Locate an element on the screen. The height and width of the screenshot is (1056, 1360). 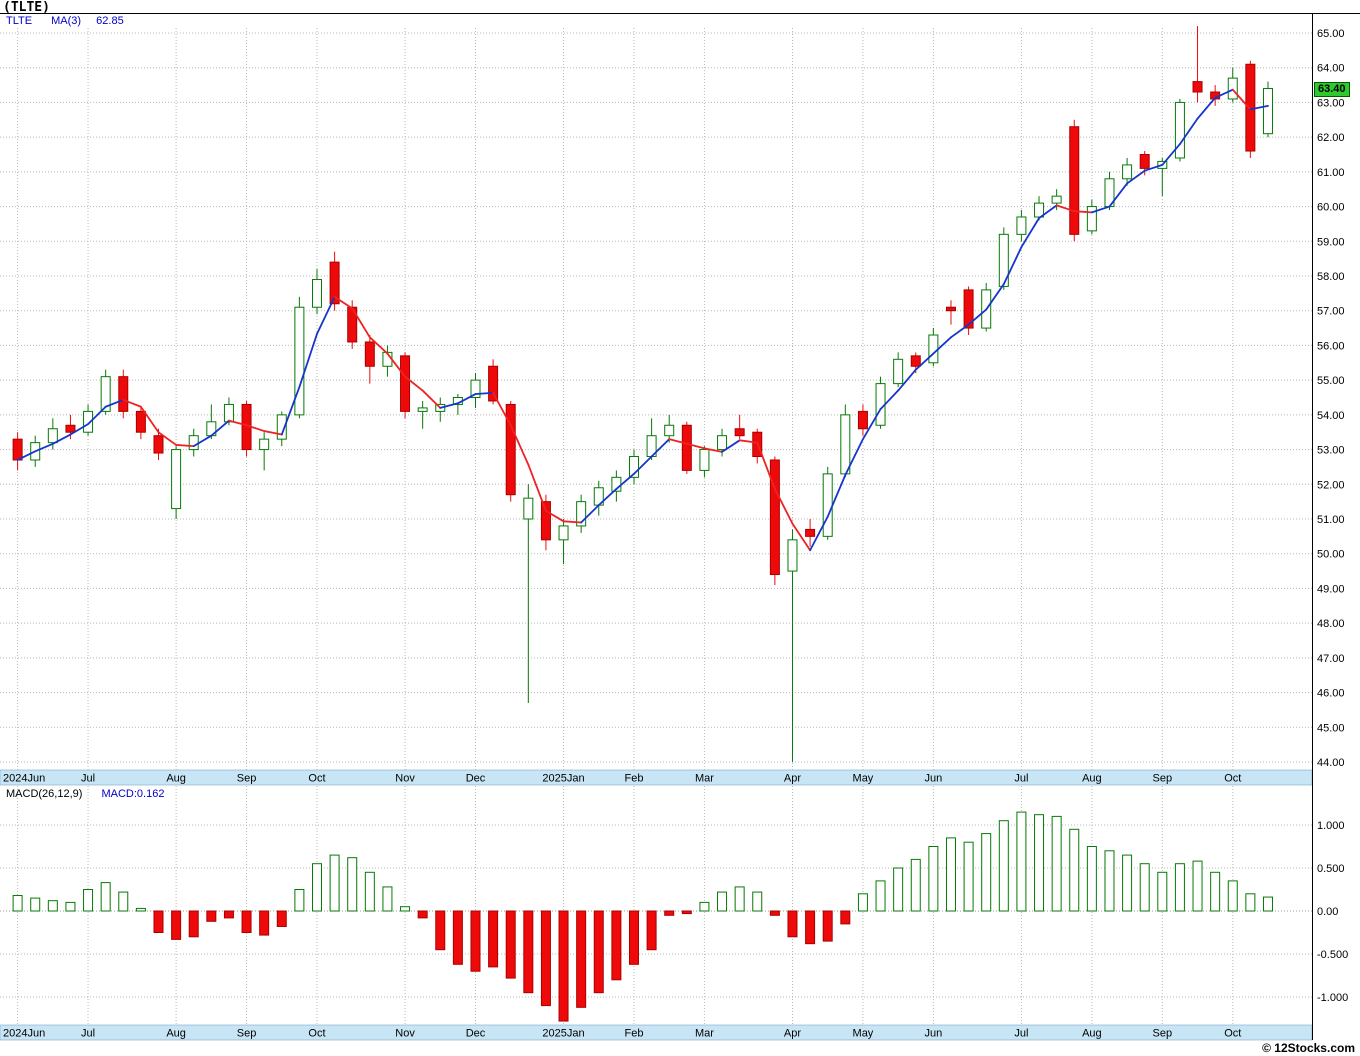
legend-symbol: TLTE is located at coordinates (19, 21).